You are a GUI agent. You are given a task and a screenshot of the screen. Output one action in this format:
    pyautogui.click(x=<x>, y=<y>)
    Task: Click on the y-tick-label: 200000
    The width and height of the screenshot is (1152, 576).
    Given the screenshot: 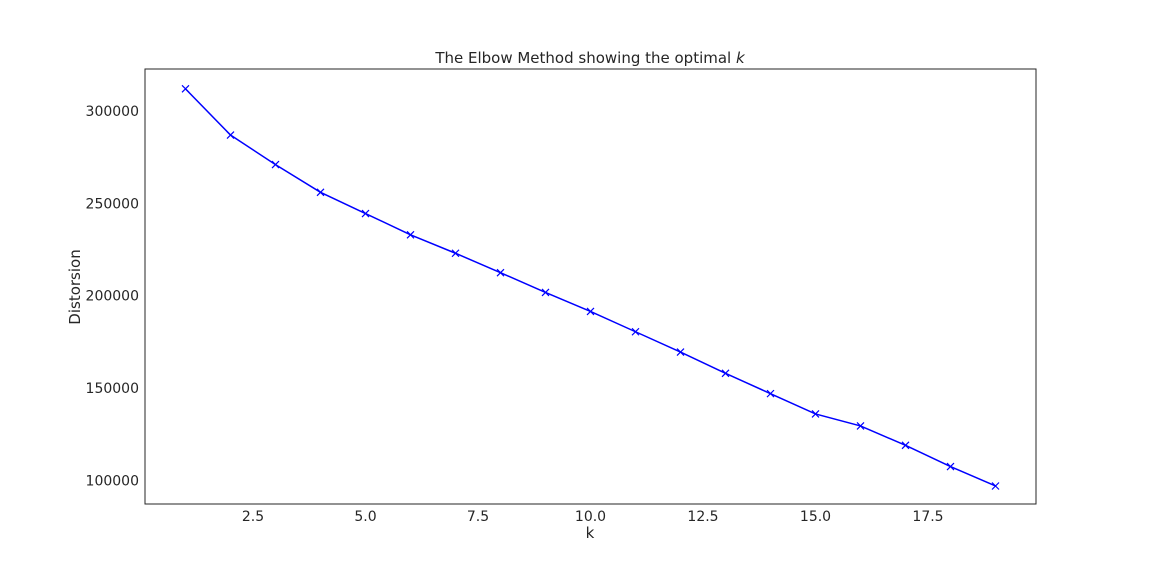 What is the action you would take?
    pyautogui.click(x=112, y=297)
    